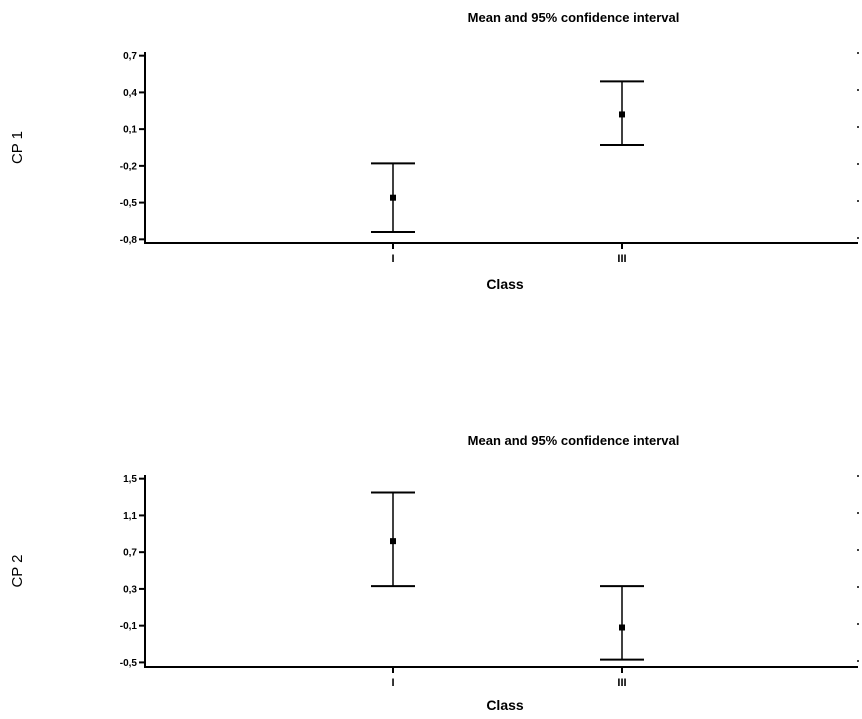 This screenshot has height=719, width=862. Describe the element at coordinates (621, 259) in the screenshot. I see `chart-0-x-tick-label: III` at that location.